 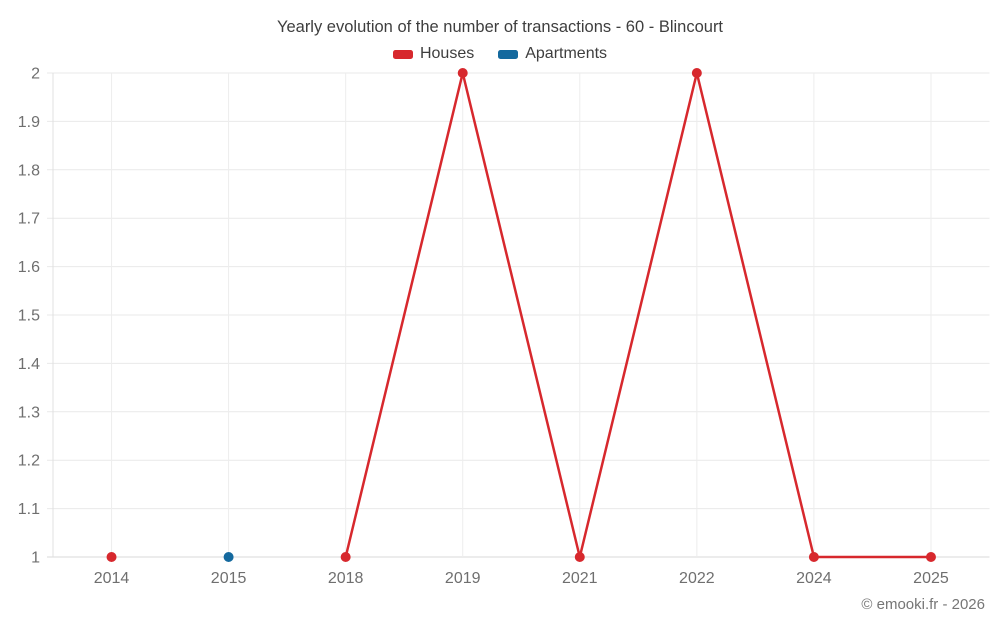 I want to click on data-point-houses-2018, so click(x=345, y=557).